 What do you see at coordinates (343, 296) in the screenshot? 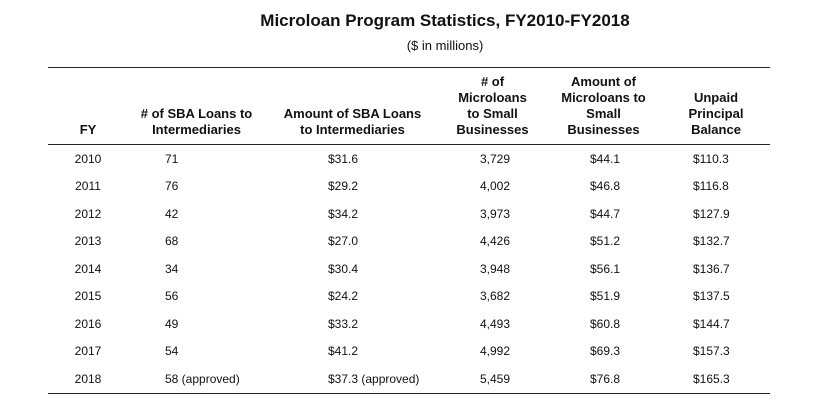
I see `table-cell: $24.2` at bounding box center [343, 296].